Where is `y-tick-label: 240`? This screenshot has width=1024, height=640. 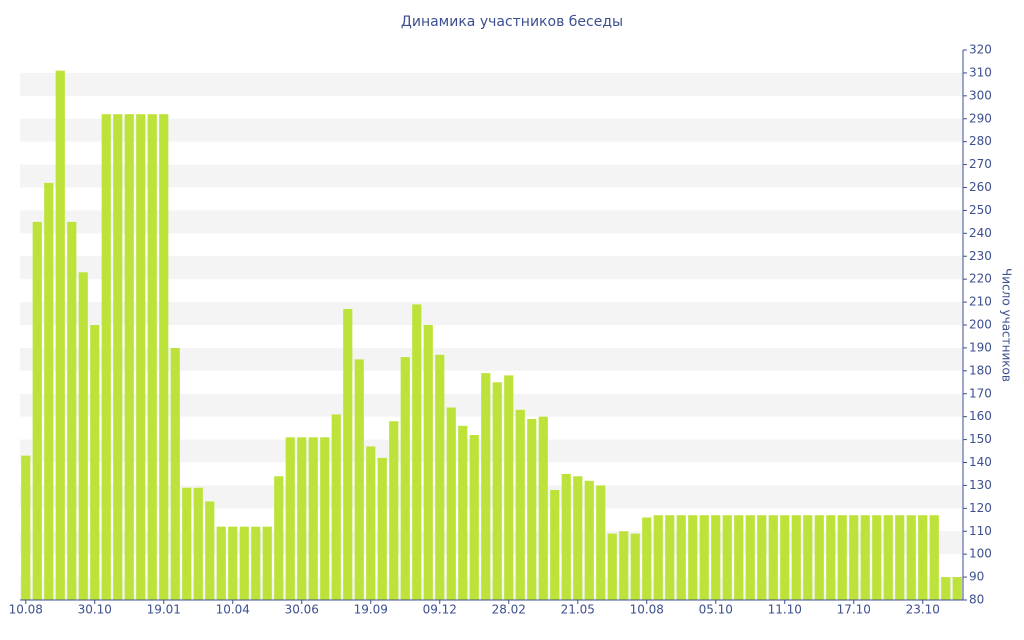 y-tick-label: 240 is located at coordinates (980, 233).